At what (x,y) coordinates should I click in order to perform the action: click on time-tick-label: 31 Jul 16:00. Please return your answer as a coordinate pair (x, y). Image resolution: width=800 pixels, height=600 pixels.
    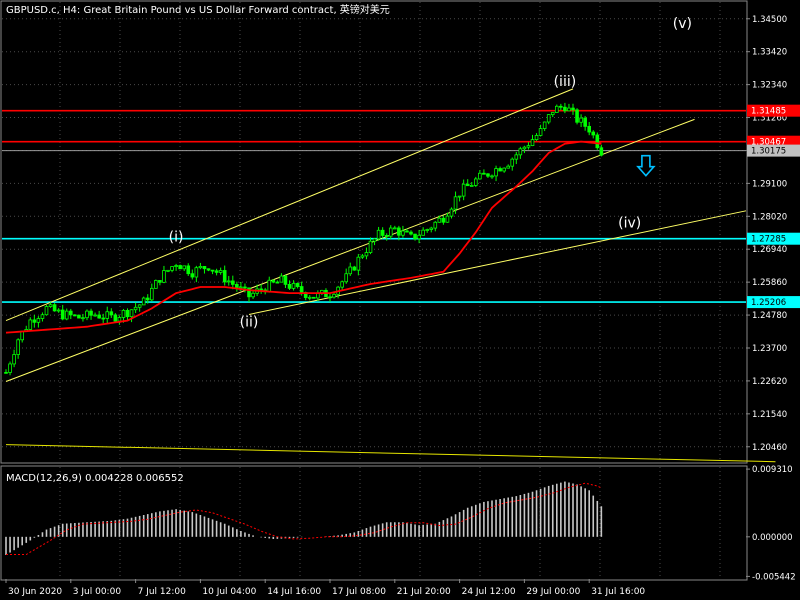
    Looking at the image, I should click on (618, 592).